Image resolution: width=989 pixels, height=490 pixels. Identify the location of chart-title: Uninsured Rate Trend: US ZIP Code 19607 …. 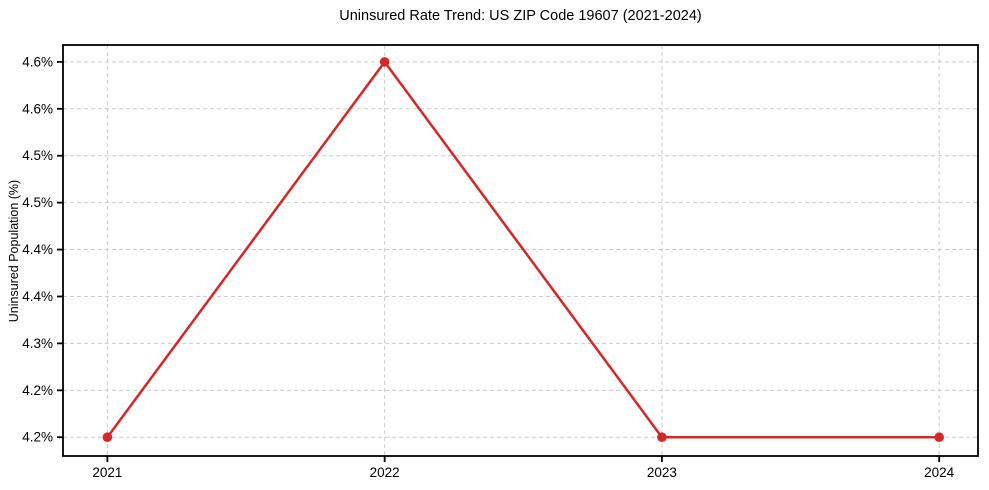
(520, 16).